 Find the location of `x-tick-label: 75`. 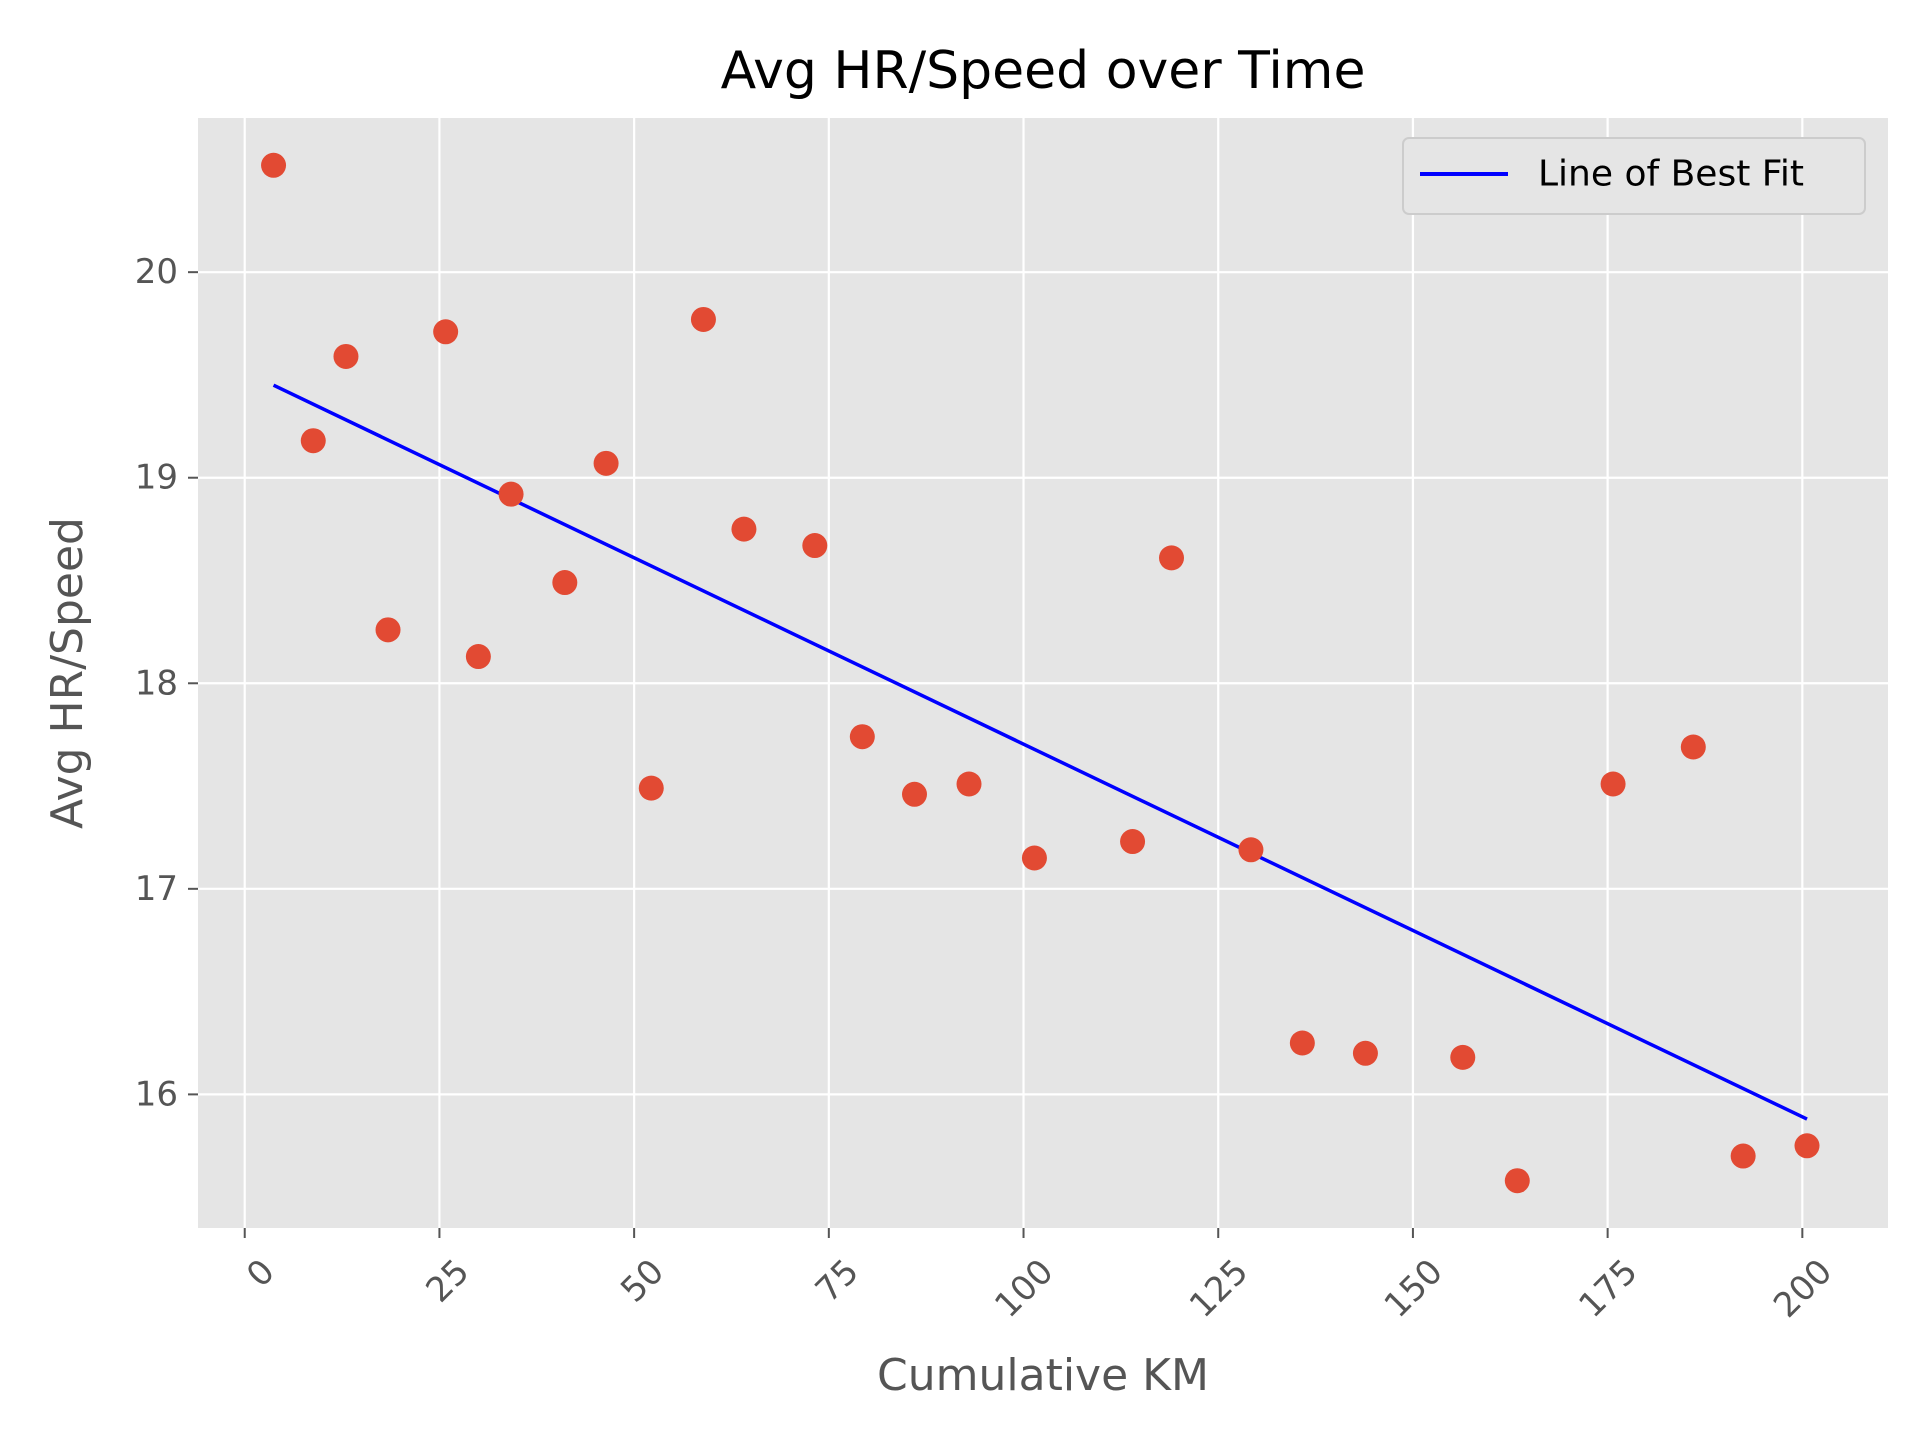

x-tick-label: 75 is located at coordinates (837, 1281).